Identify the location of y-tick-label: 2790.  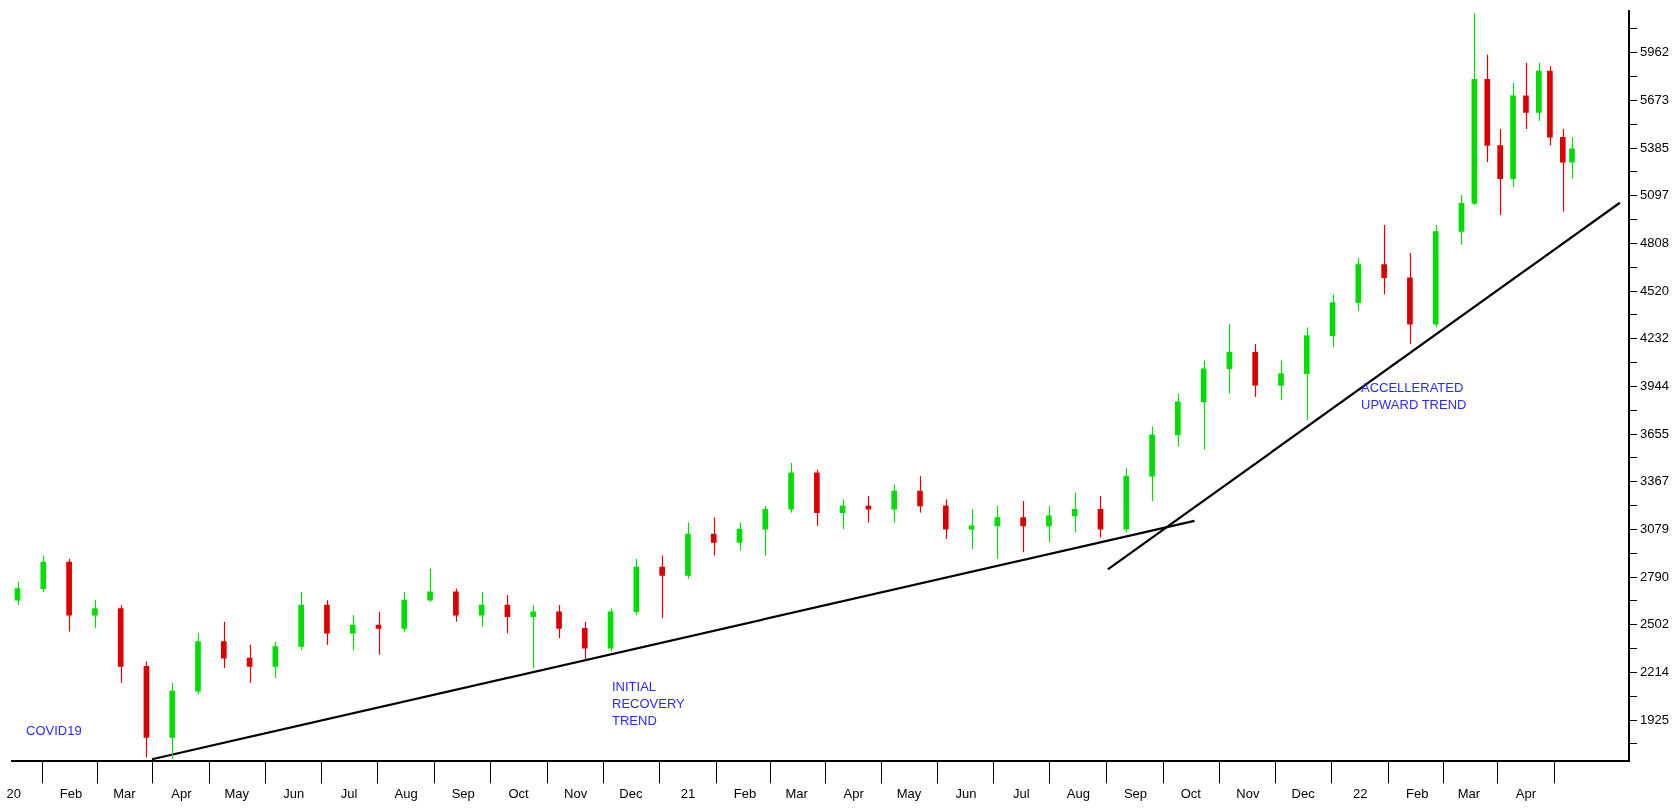
(1654, 576).